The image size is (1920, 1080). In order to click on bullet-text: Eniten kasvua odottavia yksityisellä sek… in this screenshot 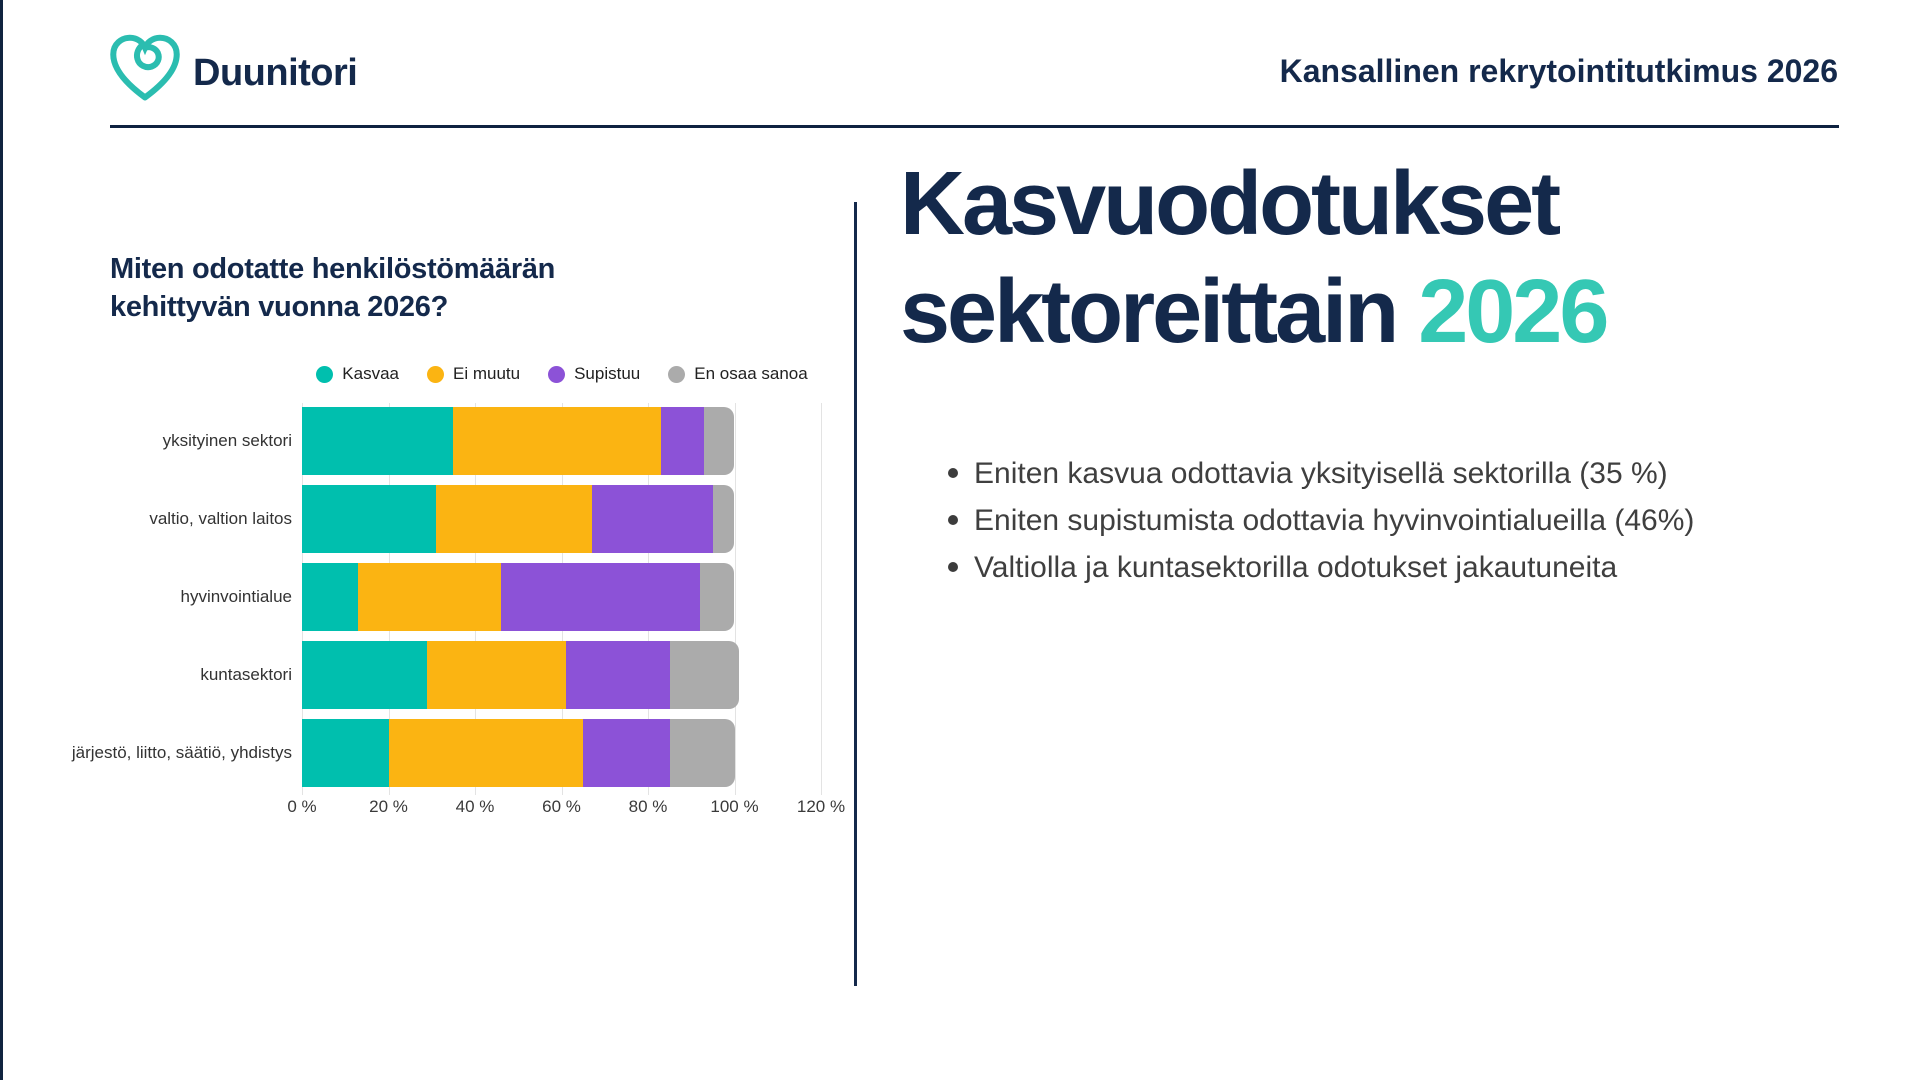, I will do `click(1321, 473)`.